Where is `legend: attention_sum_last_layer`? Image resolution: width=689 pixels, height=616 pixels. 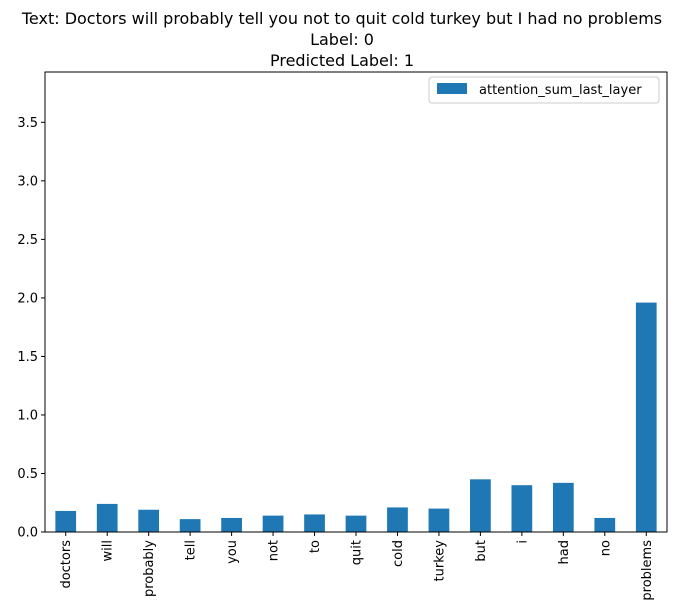 legend: attention_sum_last_layer is located at coordinates (544, 90).